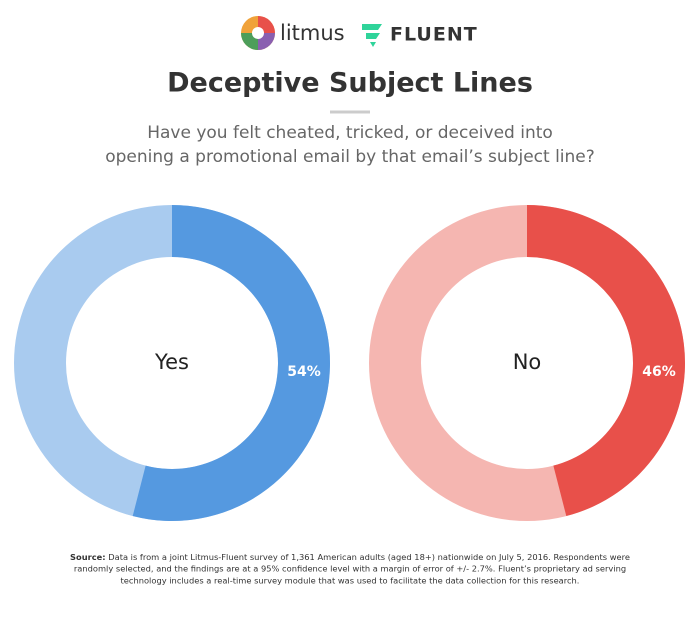  What do you see at coordinates (88, 557) in the screenshot?
I see `source-label: Source:` at bounding box center [88, 557].